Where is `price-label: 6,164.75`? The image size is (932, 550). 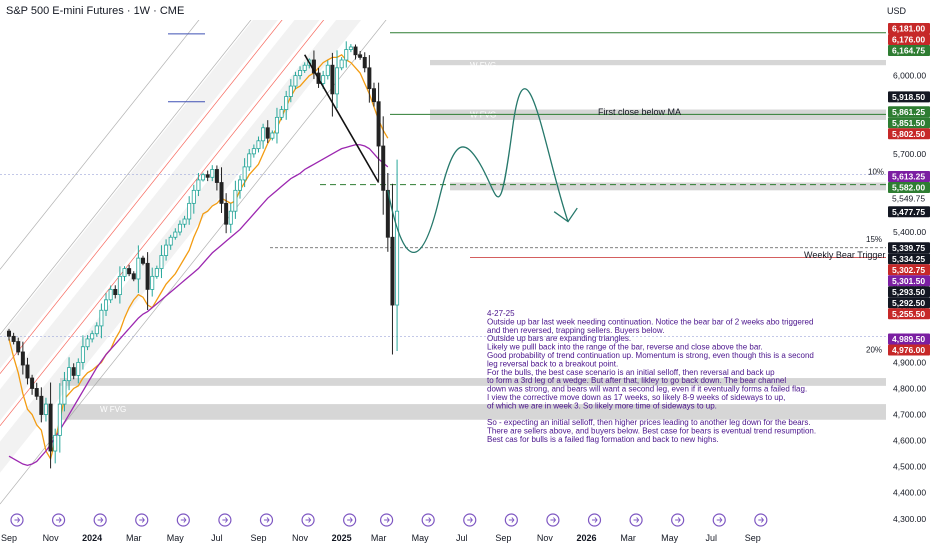 price-label: 6,164.75 is located at coordinates (908, 50).